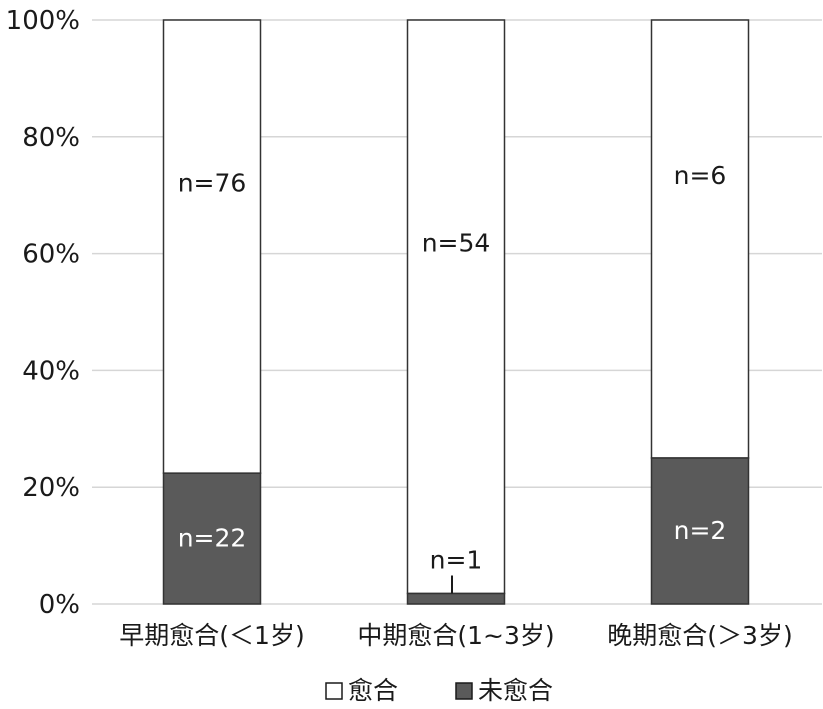 Image resolution: width=823 pixels, height=709 pixels. I want to click on x-category-label: 中期愈合(1~3岁), so click(455, 635).